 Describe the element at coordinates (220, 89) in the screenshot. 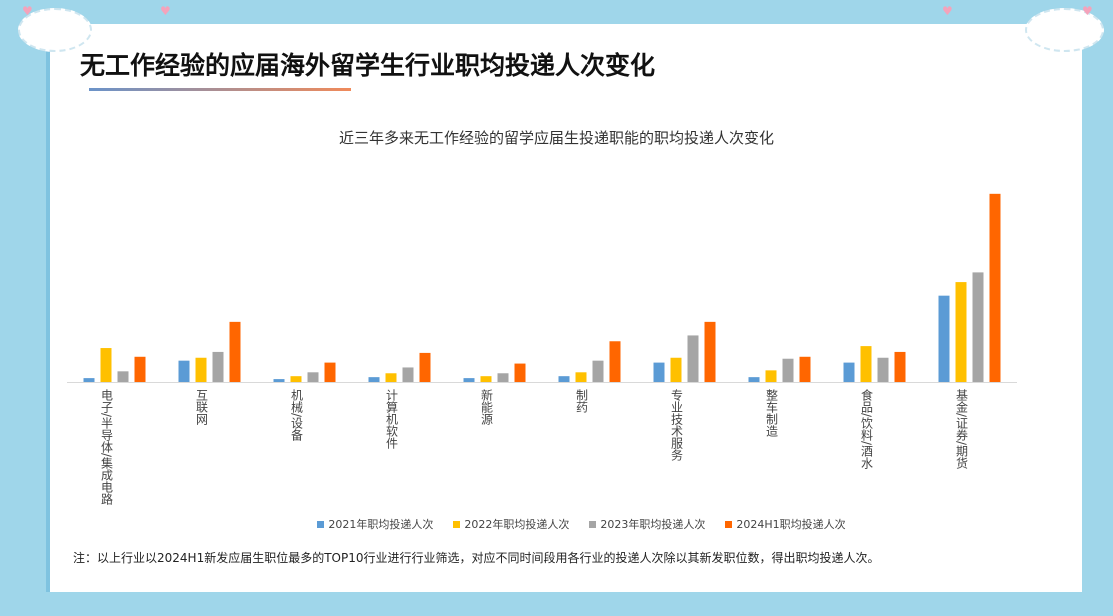

I see `title-underline` at that location.